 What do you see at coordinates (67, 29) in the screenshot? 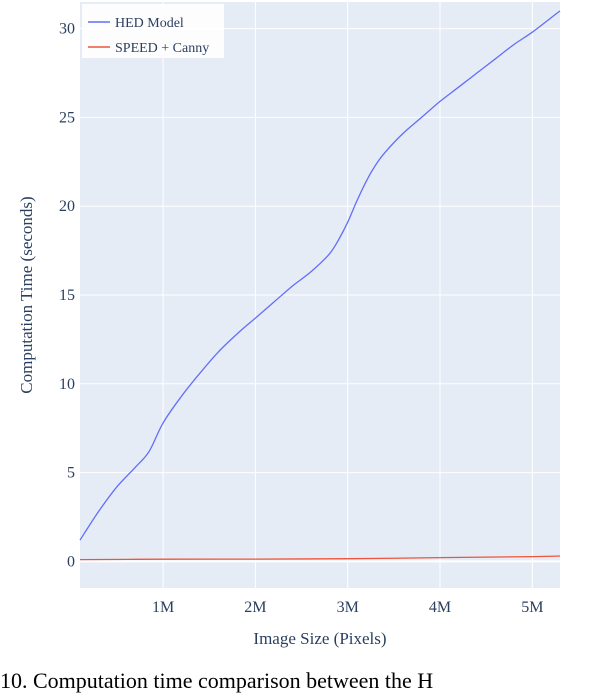
I see `y-tick-label: 30` at bounding box center [67, 29].